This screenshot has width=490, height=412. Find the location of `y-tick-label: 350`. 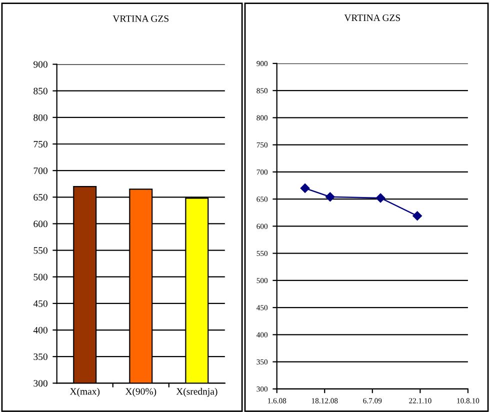

y-tick-label: 350 is located at coordinates (41, 356).